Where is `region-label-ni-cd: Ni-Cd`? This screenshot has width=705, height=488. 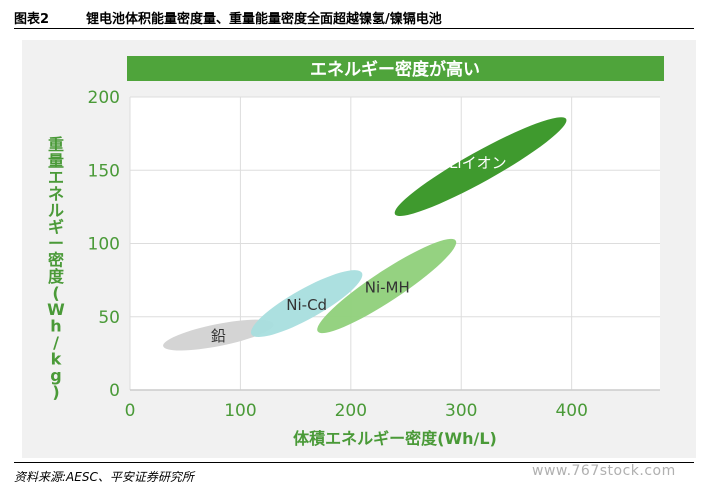
region-label-ni-cd: Ni-Cd is located at coordinates (306, 305).